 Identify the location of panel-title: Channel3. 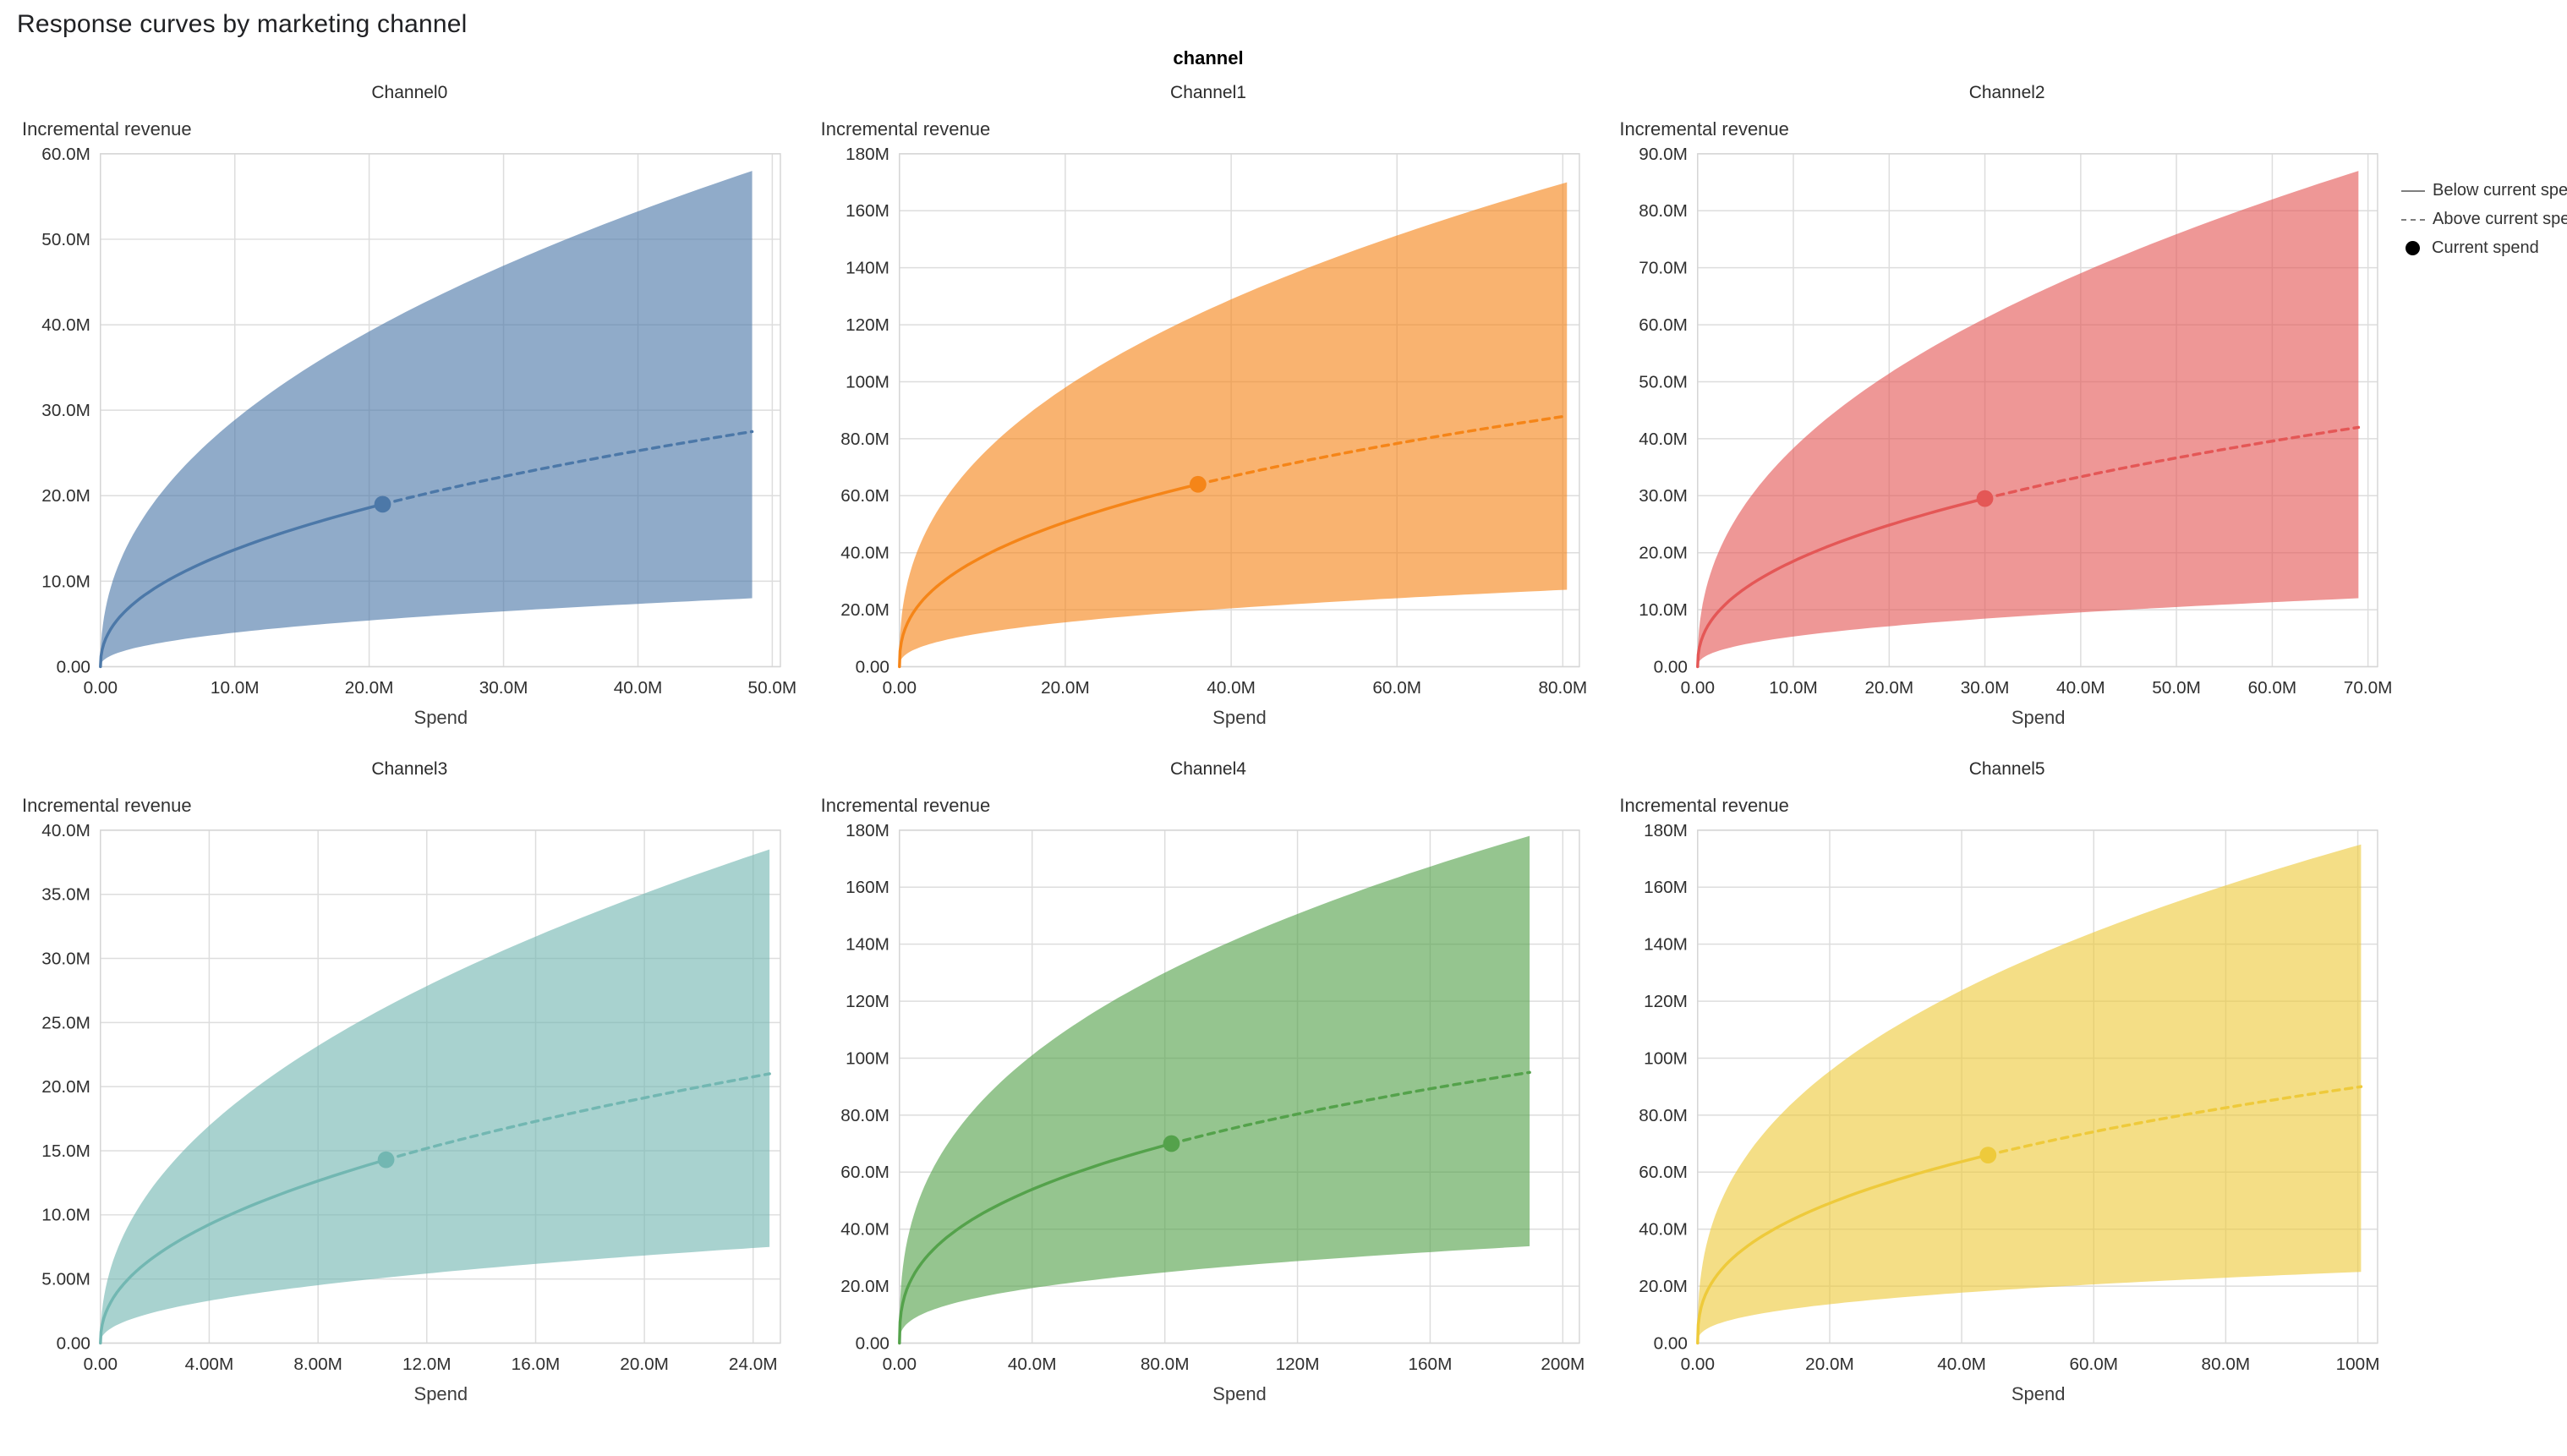
(409, 768).